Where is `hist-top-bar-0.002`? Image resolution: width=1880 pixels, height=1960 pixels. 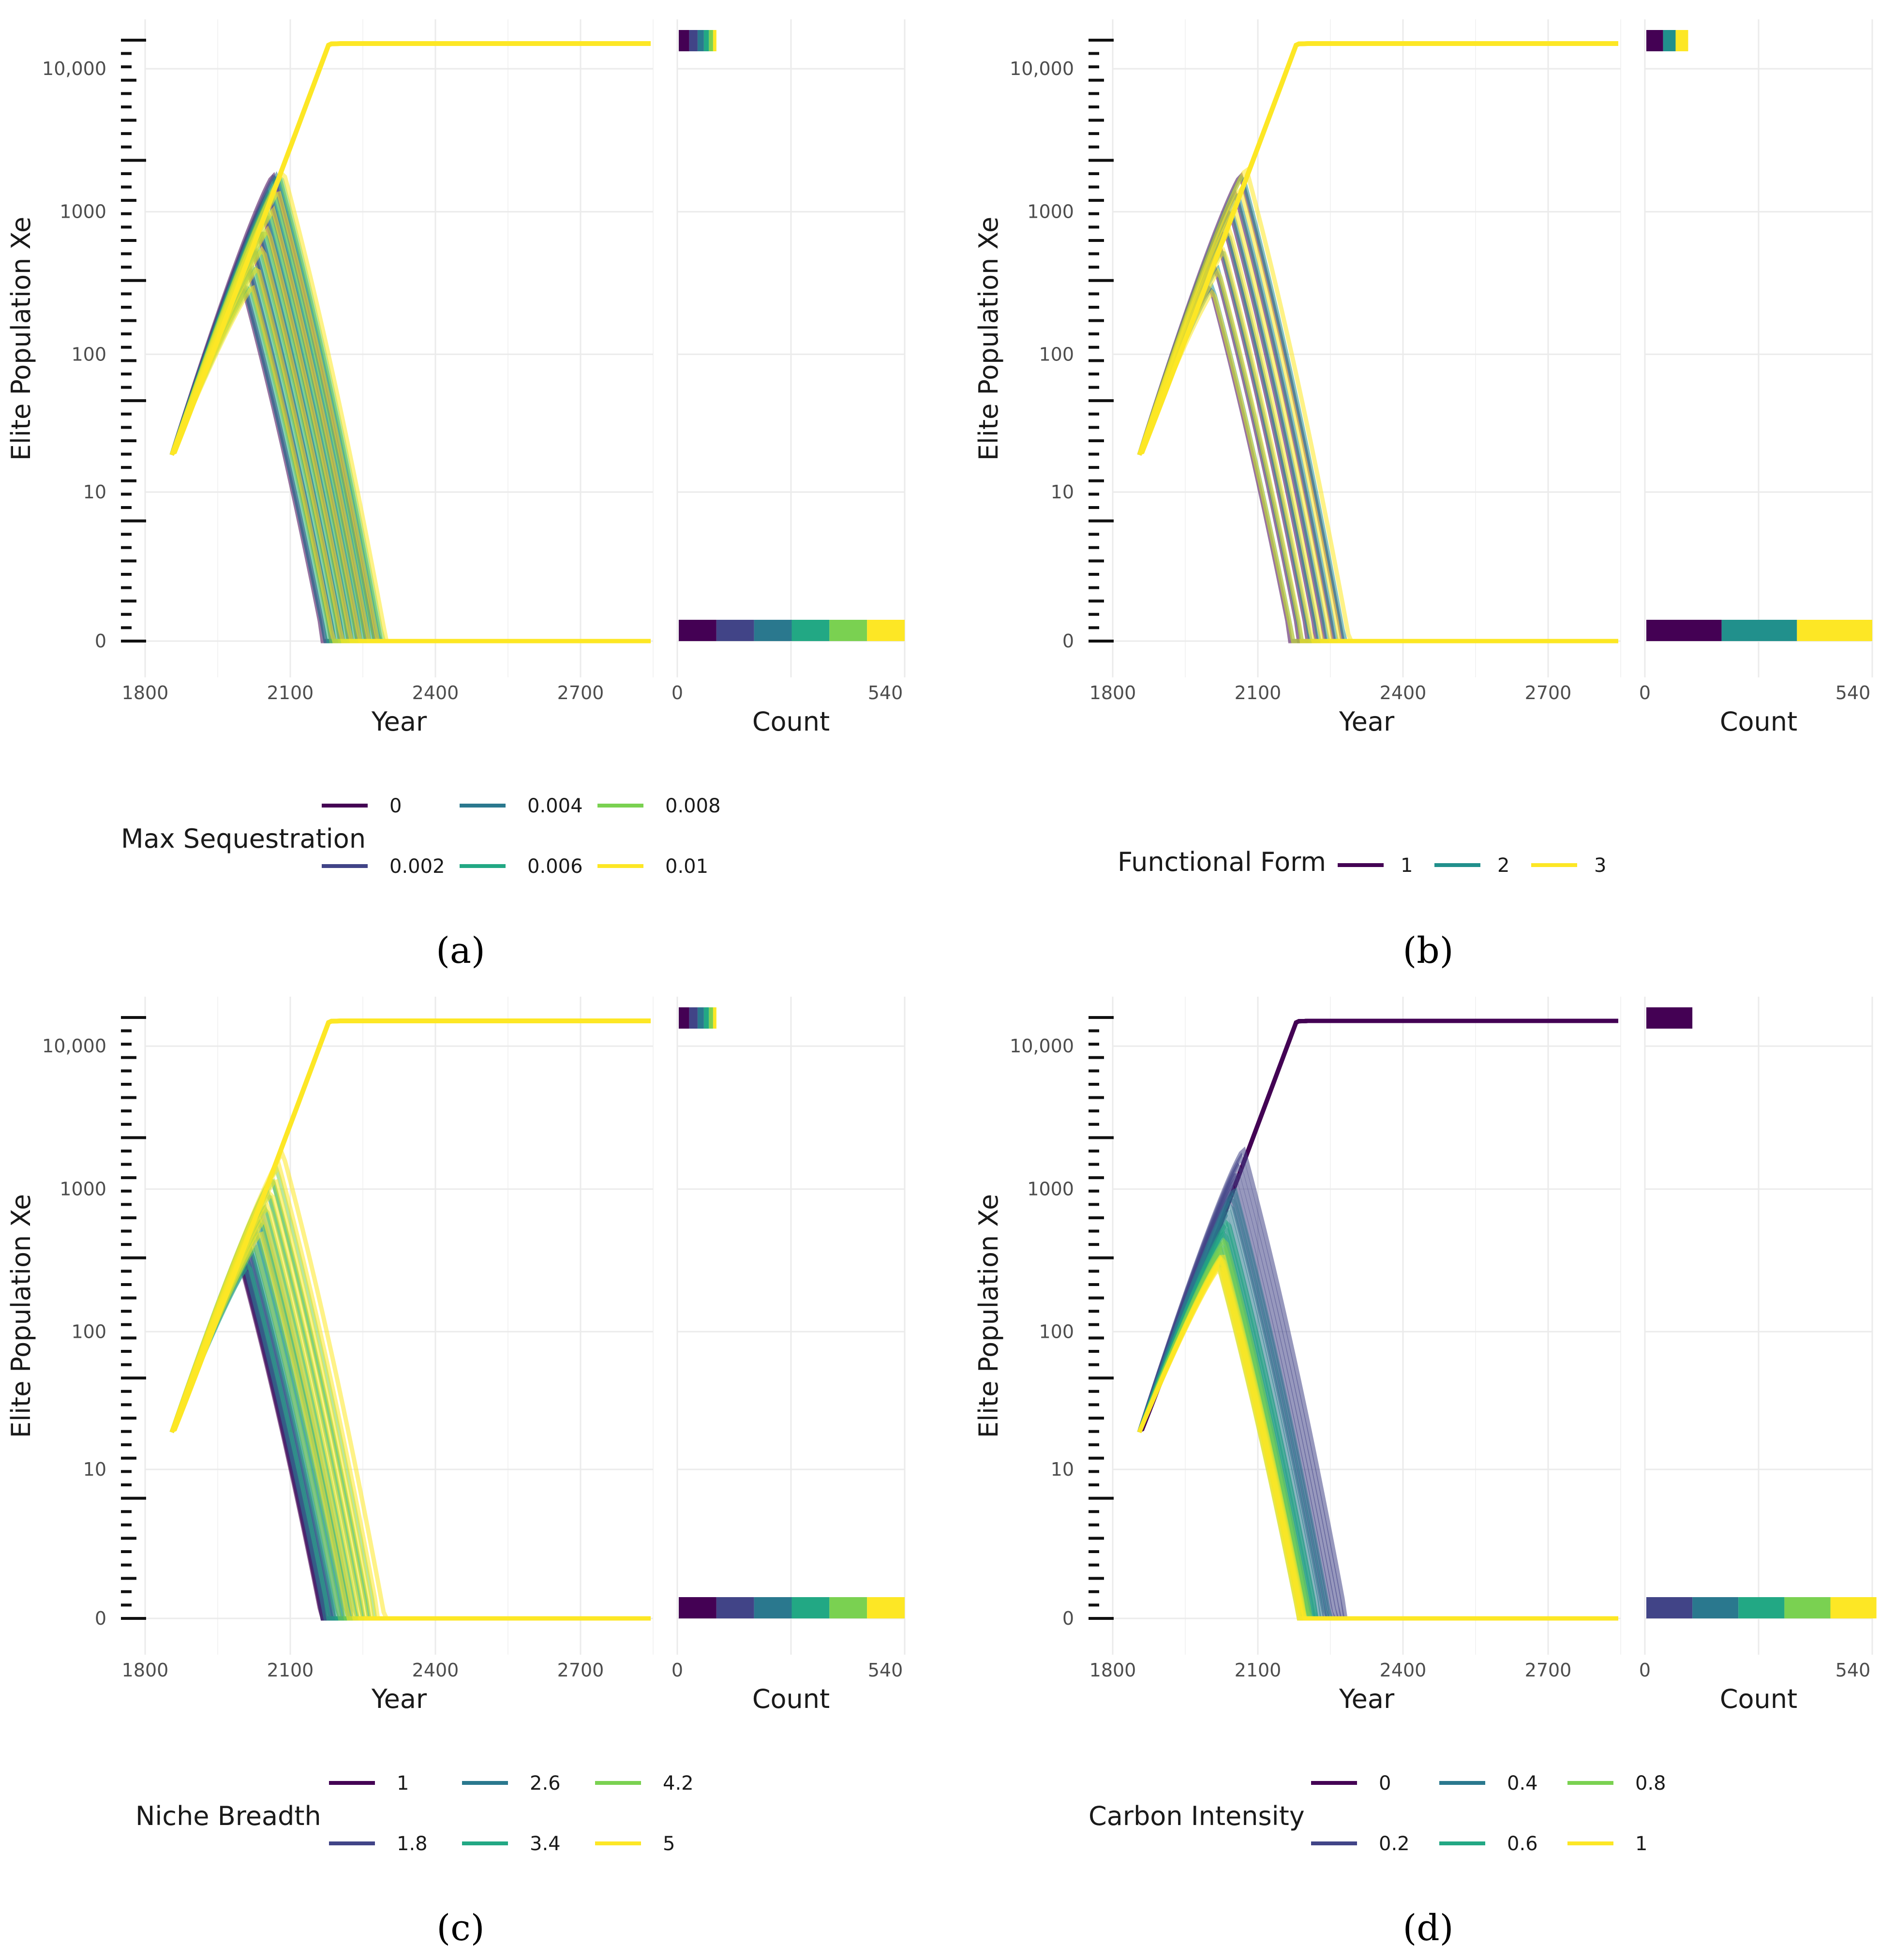
hist-top-bar-0.002 is located at coordinates (693, 40).